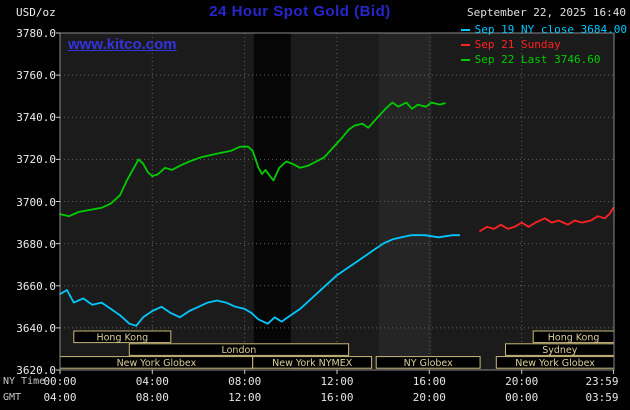 Image resolution: width=630 pixels, height=410 pixels. Describe the element at coordinates (152, 397) in the screenshot. I see `x-axis-tick-gmt: 08:00` at that location.